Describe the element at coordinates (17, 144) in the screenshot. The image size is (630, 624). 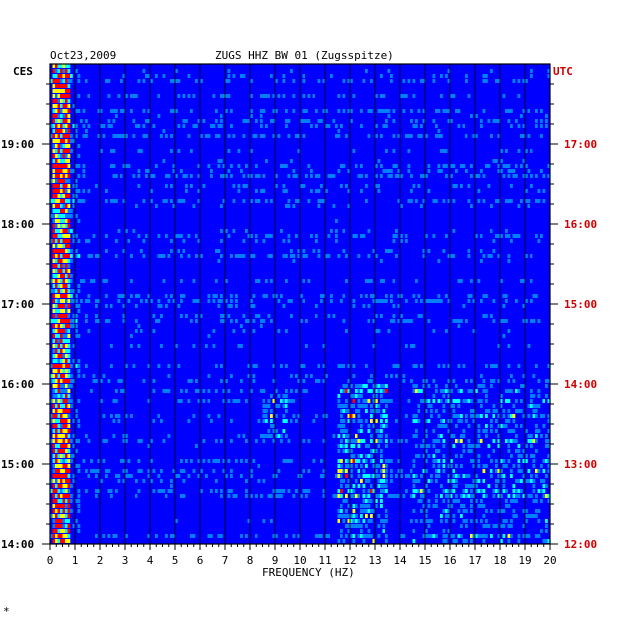
I see `time-label-cet: 19:00` at that location.